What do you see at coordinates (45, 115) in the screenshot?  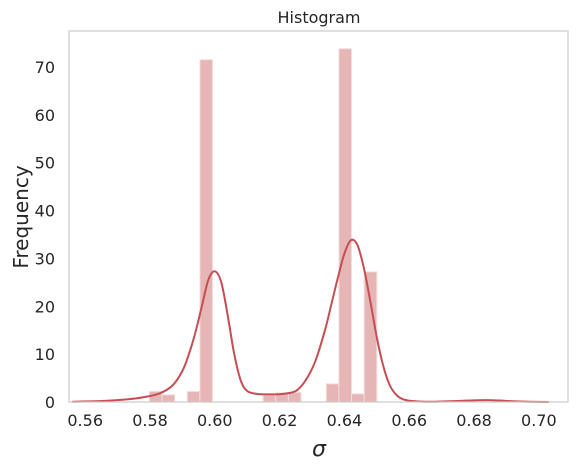 I see `y-tick-label: 60` at bounding box center [45, 115].